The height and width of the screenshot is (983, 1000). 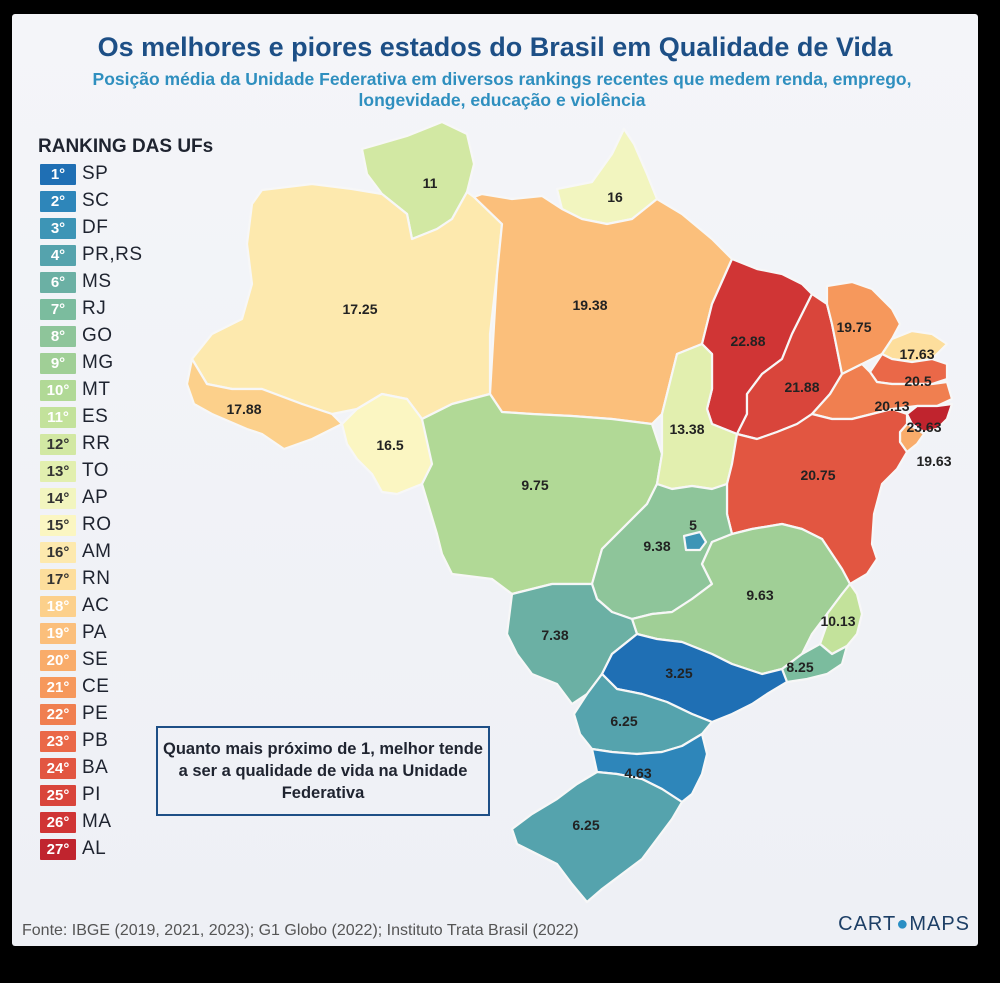 What do you see at coordinates (58, 525) in the screenshot?
I see `legend-rank-badge: 15°` at bounding box center [58, 525].